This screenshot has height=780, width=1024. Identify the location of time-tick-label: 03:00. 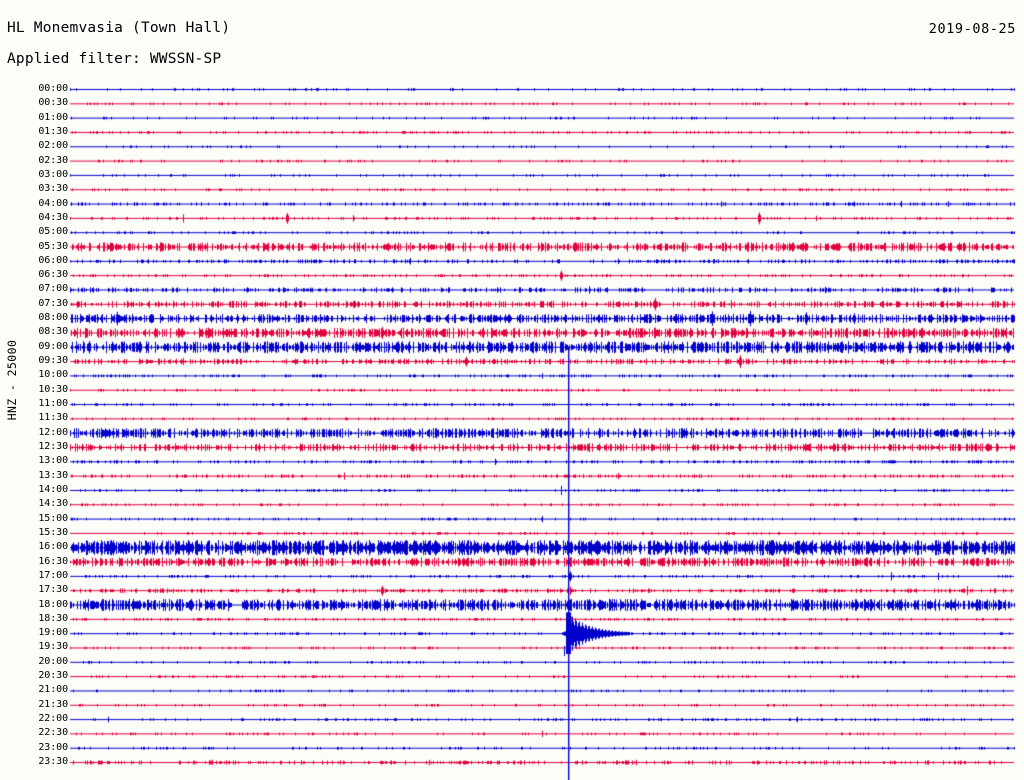
(53, 174).